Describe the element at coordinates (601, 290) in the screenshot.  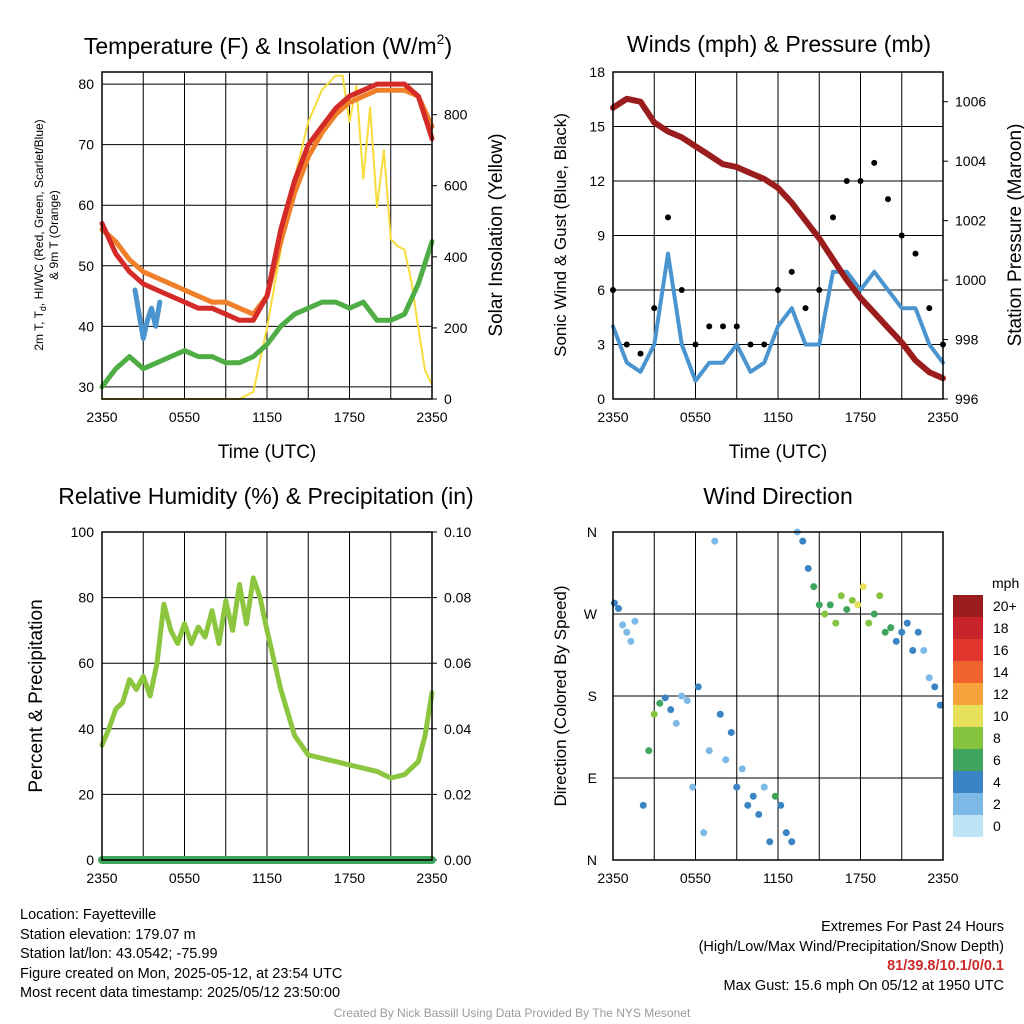
I see `y-tick-label: 6` at that location.